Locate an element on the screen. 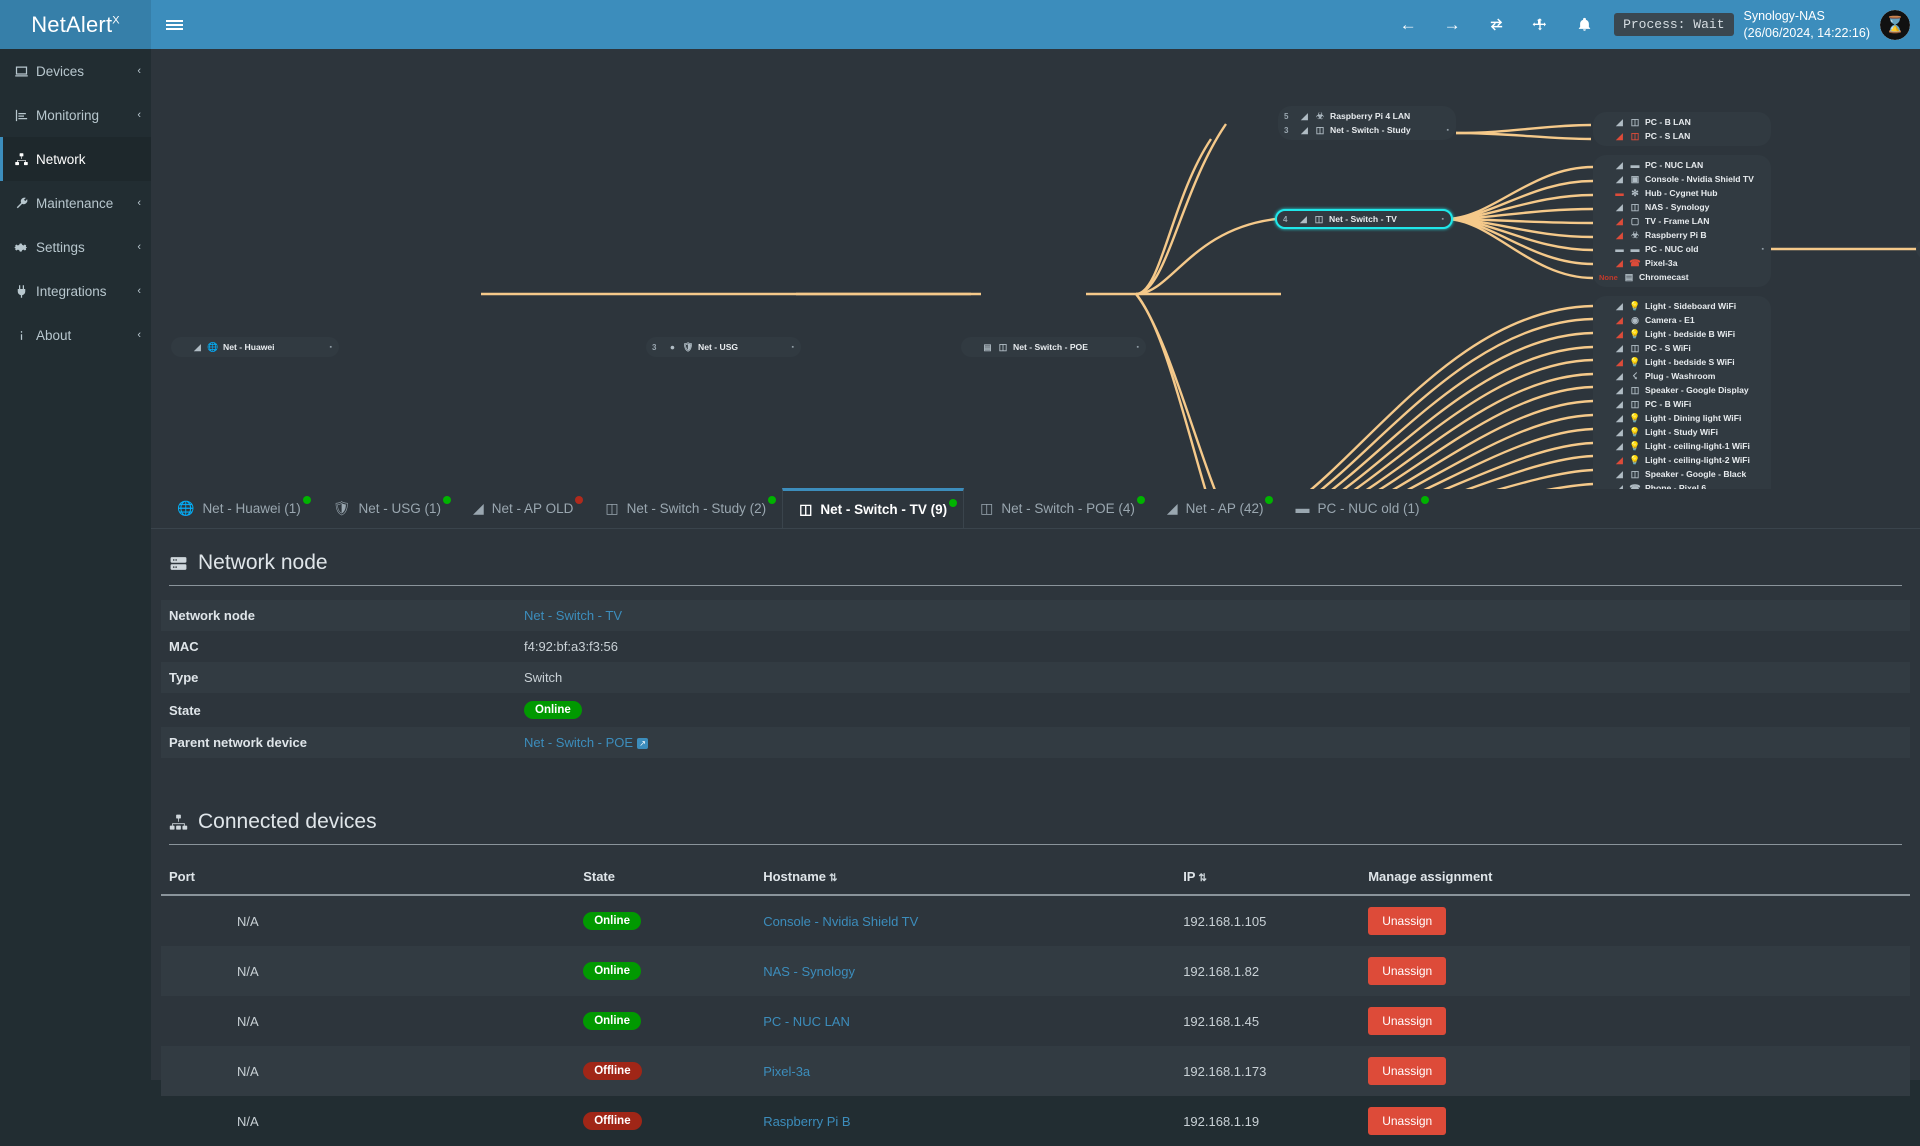  map-node-row: ◢ 💡 Light - ceiling-light-2 WiFi is located at coordinates (1682, 460).